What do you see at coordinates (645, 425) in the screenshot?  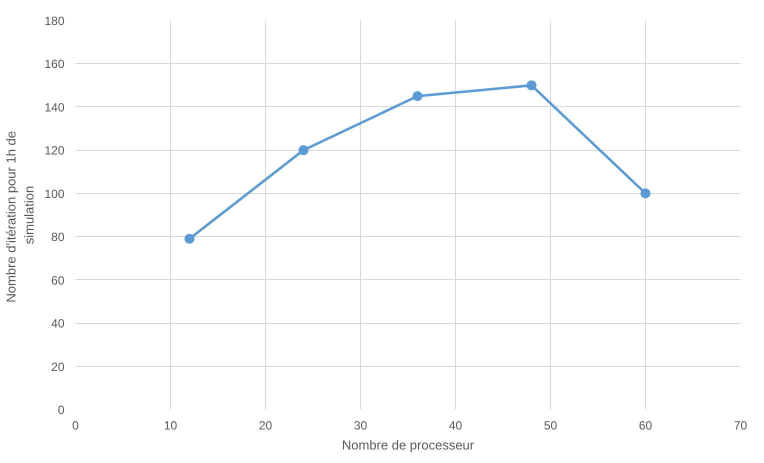 I see `x-tick-label: 60` at bounding box center [645, 425].